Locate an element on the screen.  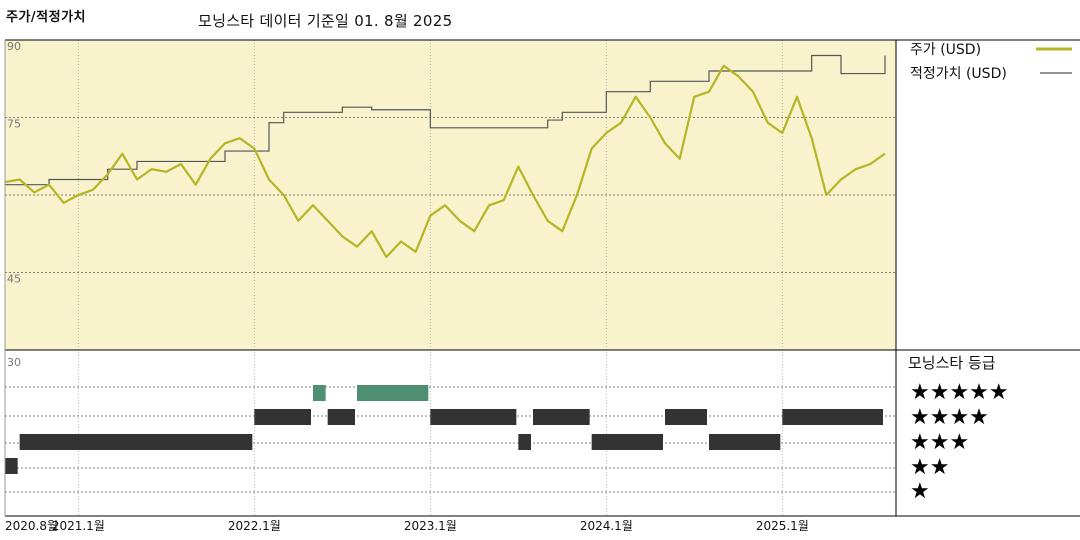
x-tick-label: 2021.1월 is located at coordinates (78, 526).